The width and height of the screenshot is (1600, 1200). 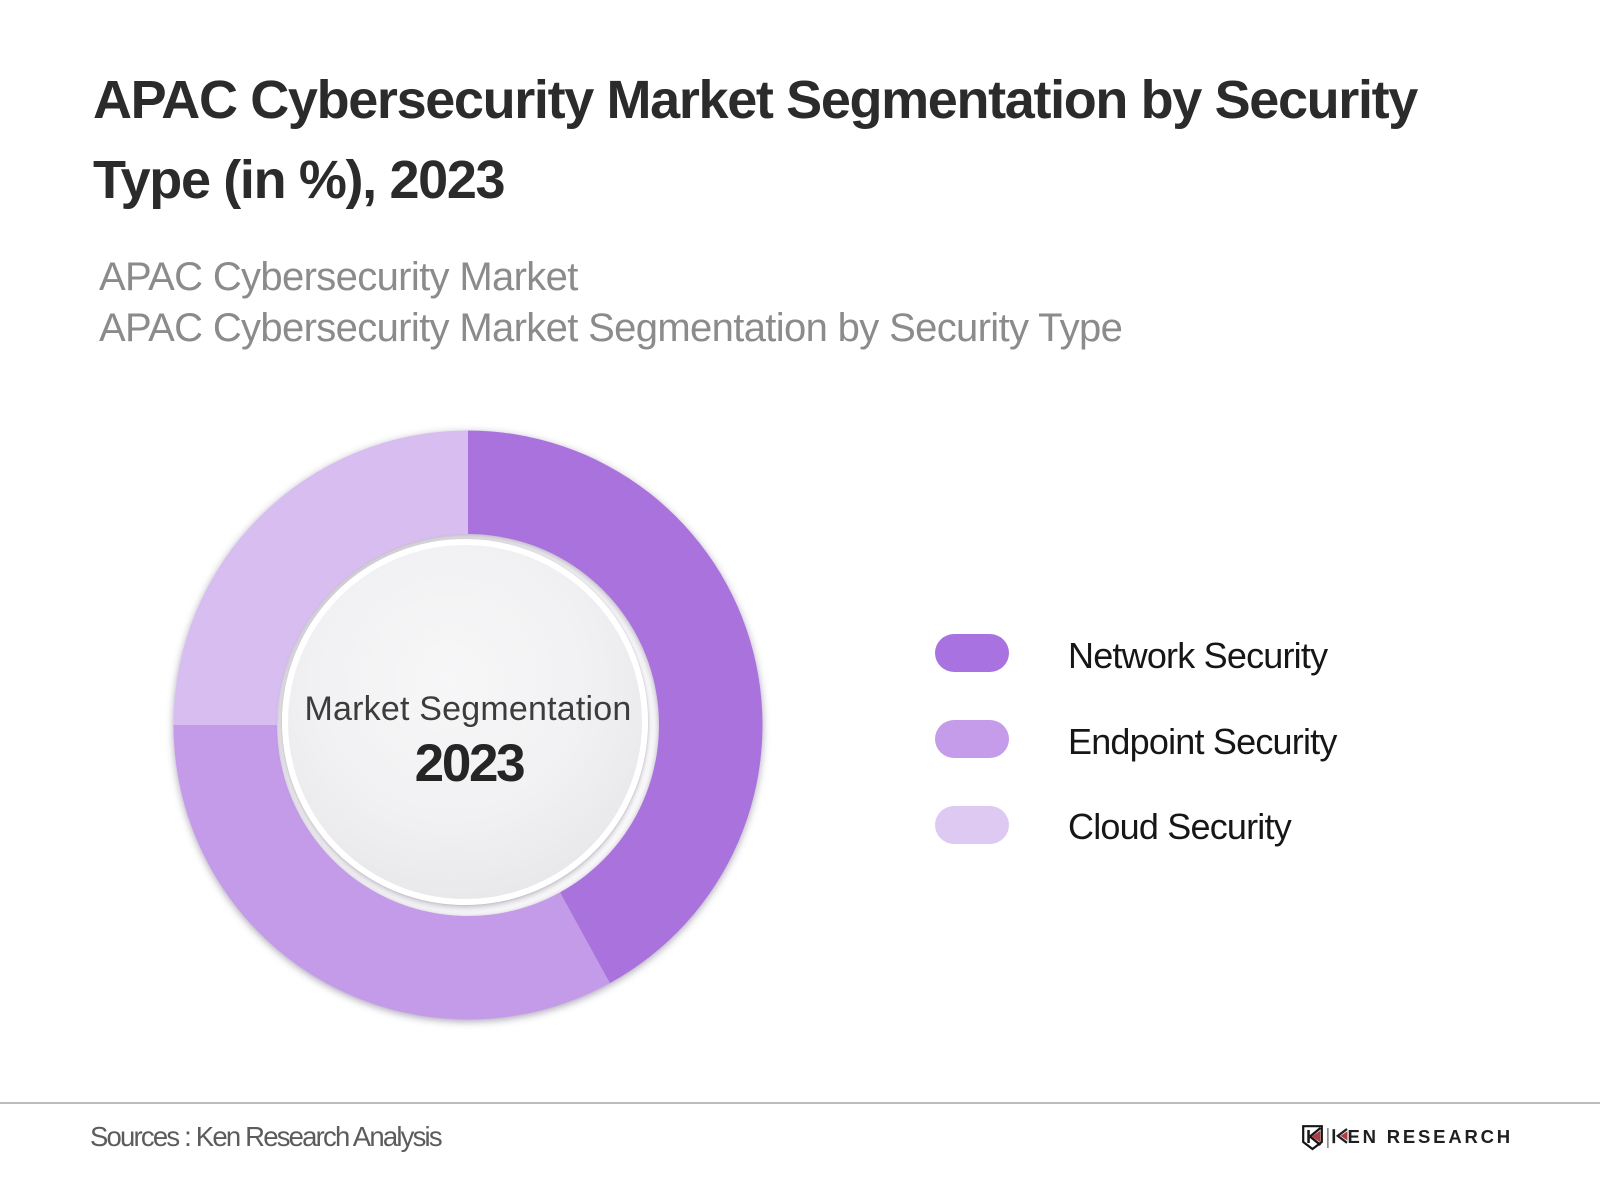 What do you see at coordinates (1430, 1136) in the screenshot?
I see `svg-text: EN RESEARCH` at bounding box center [1430, 1136].